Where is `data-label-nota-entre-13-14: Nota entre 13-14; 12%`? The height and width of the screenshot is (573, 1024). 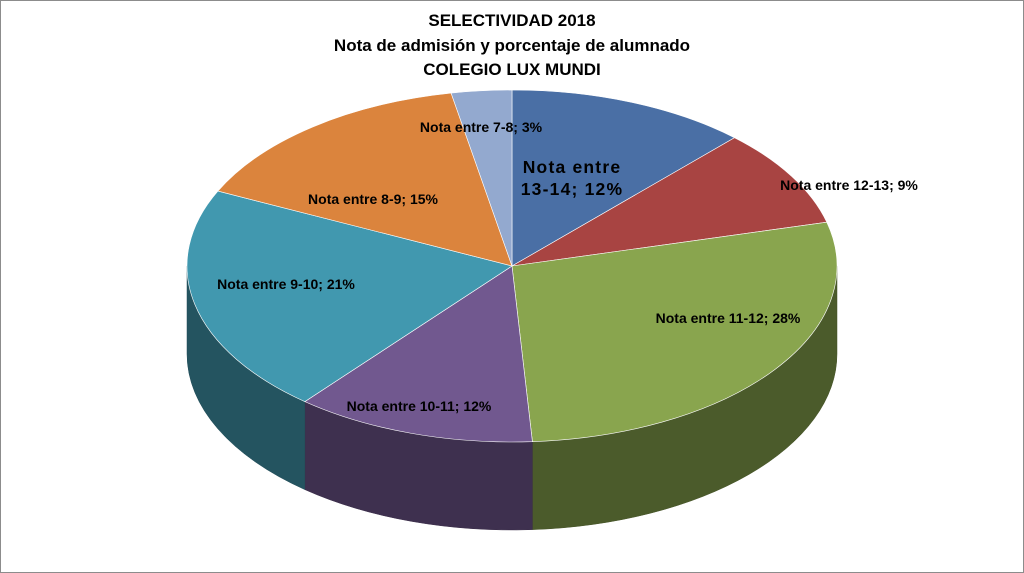 data-label-nota-entre-13-14: Nota entre 13-14; 12% is located at coordinates (572, 178).